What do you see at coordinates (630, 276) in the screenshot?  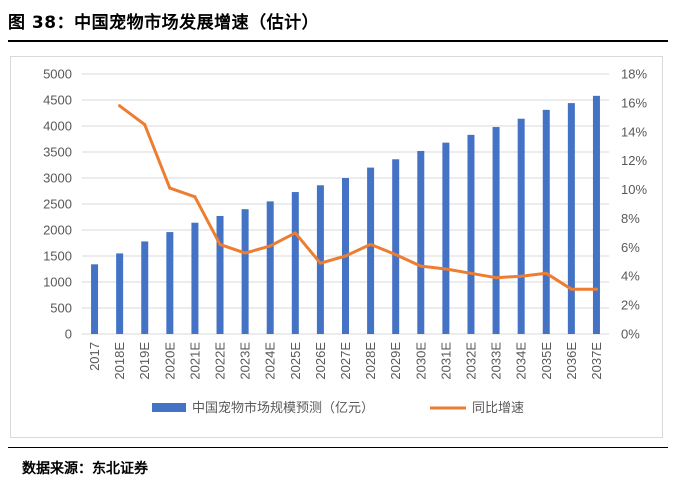 I see `y-right-tick-label: 4%` at bounding box center [630, 276].